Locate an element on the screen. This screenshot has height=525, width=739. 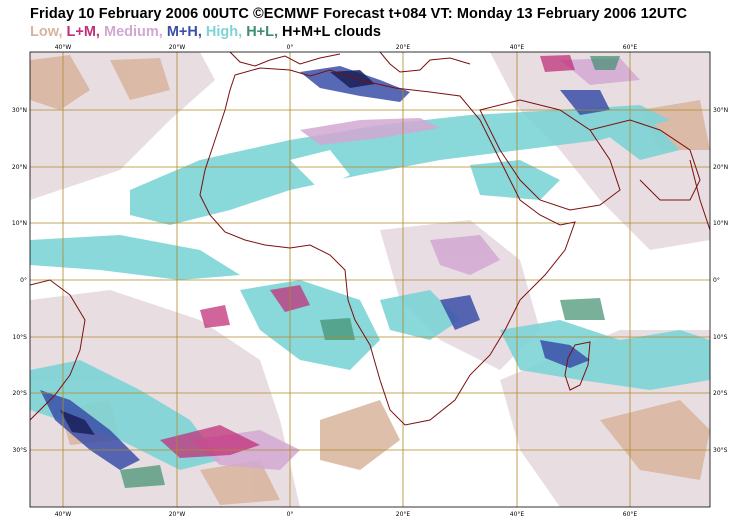
legend-low-medium: L+M, is located at coordinates (83, 32).